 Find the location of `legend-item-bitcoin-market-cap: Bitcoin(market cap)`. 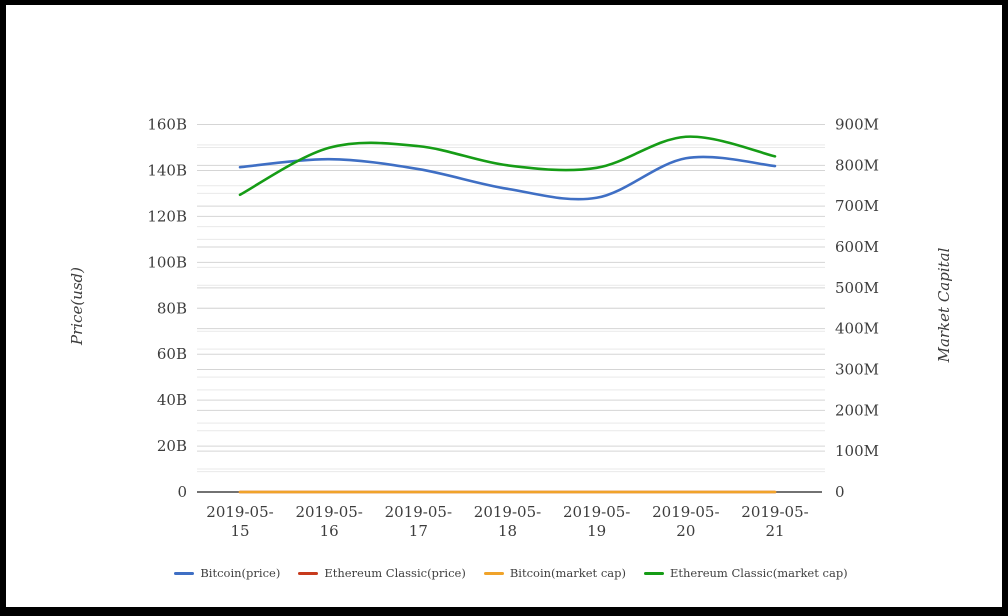

legend-item-bitcoin-market-cap: Bitcoin(market cap) is located at coordinates (554, 573).